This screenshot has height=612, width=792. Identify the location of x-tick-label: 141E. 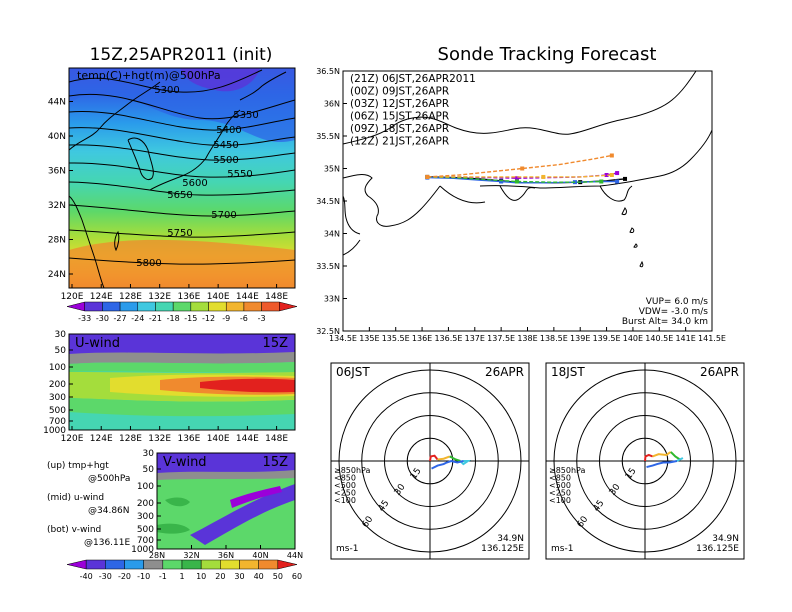
(685, 338).